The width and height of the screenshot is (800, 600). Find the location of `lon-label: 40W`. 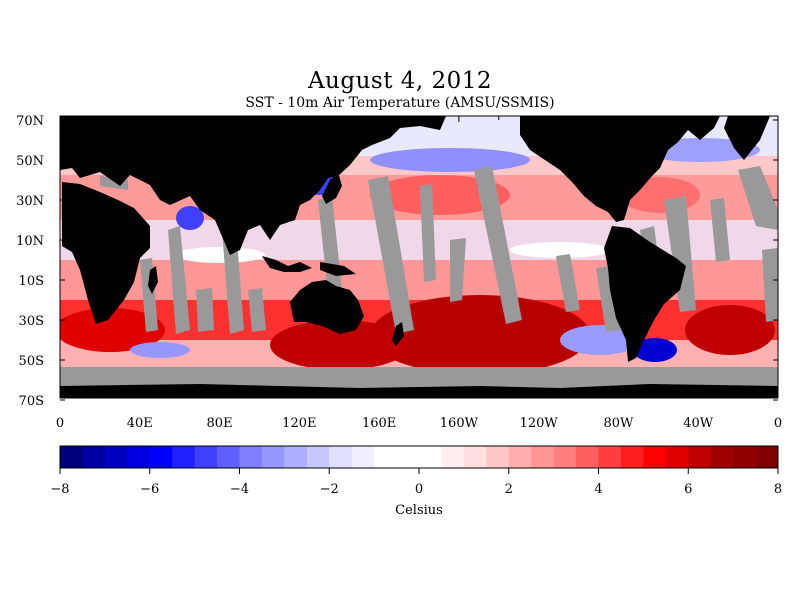

lon-label: 40W is located at coordinates (698, 423).